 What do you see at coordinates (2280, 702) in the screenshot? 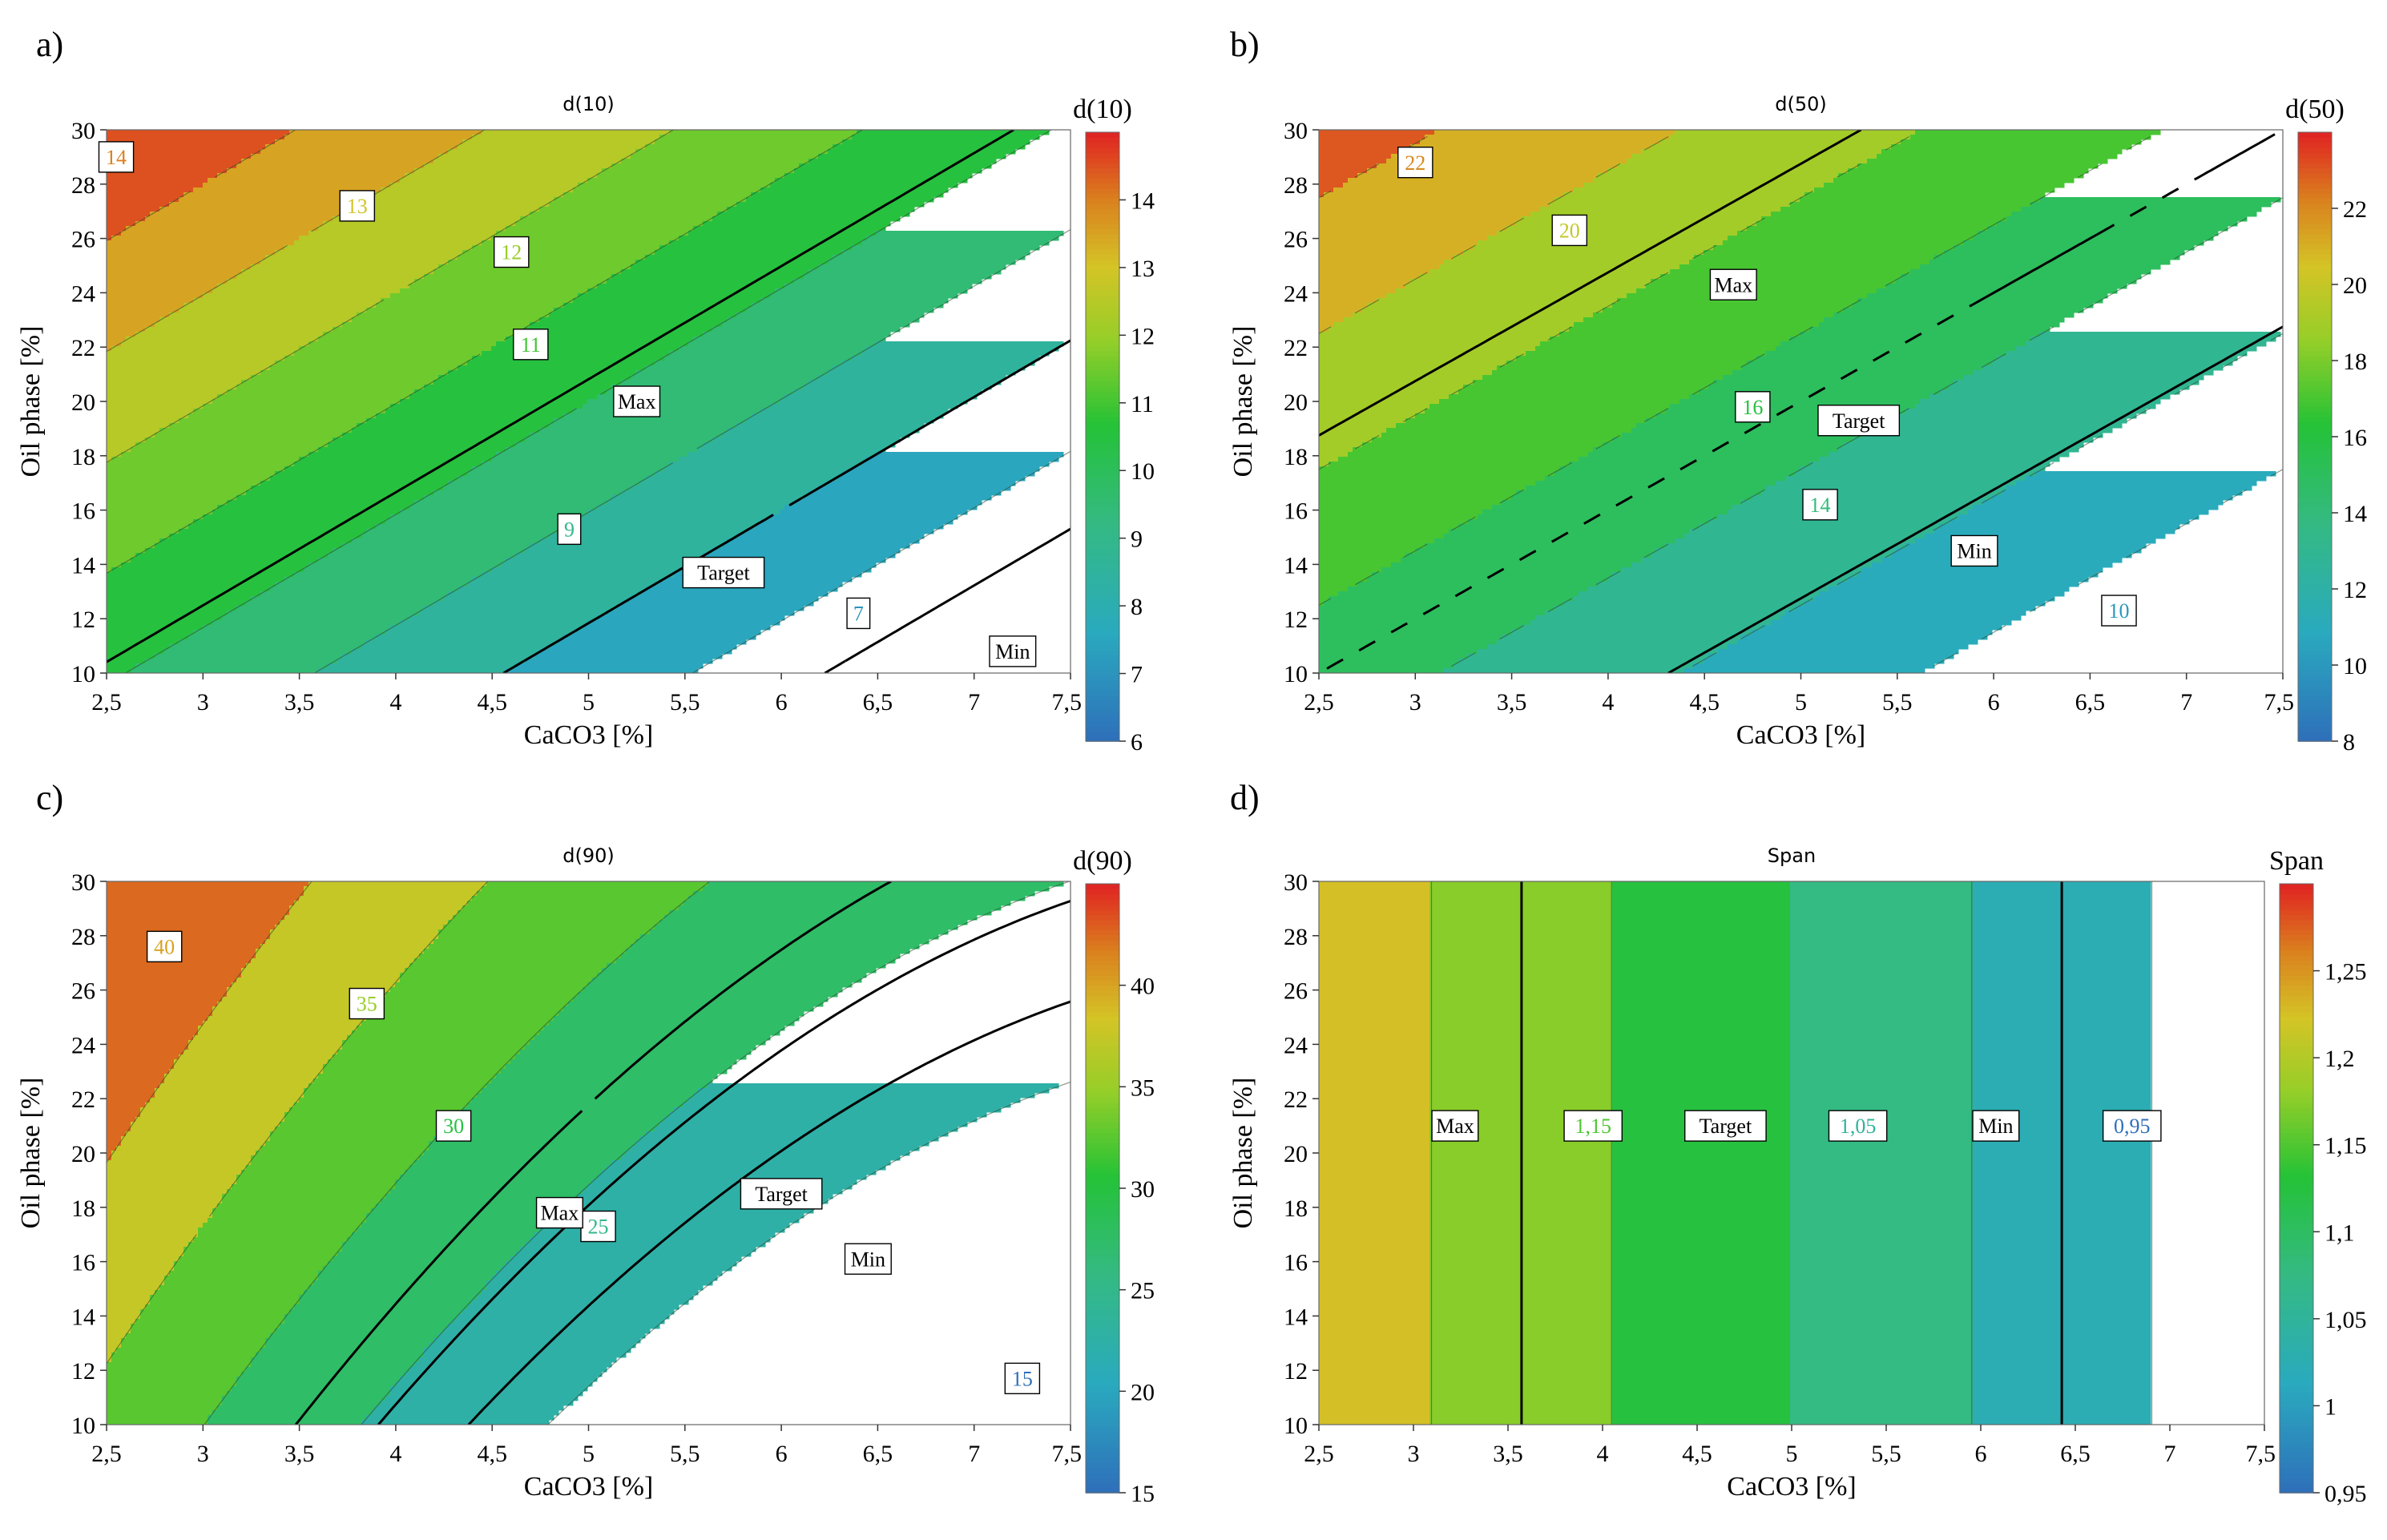
I see `x-tick-label: 7,5` at bounding box center [2280, 702].